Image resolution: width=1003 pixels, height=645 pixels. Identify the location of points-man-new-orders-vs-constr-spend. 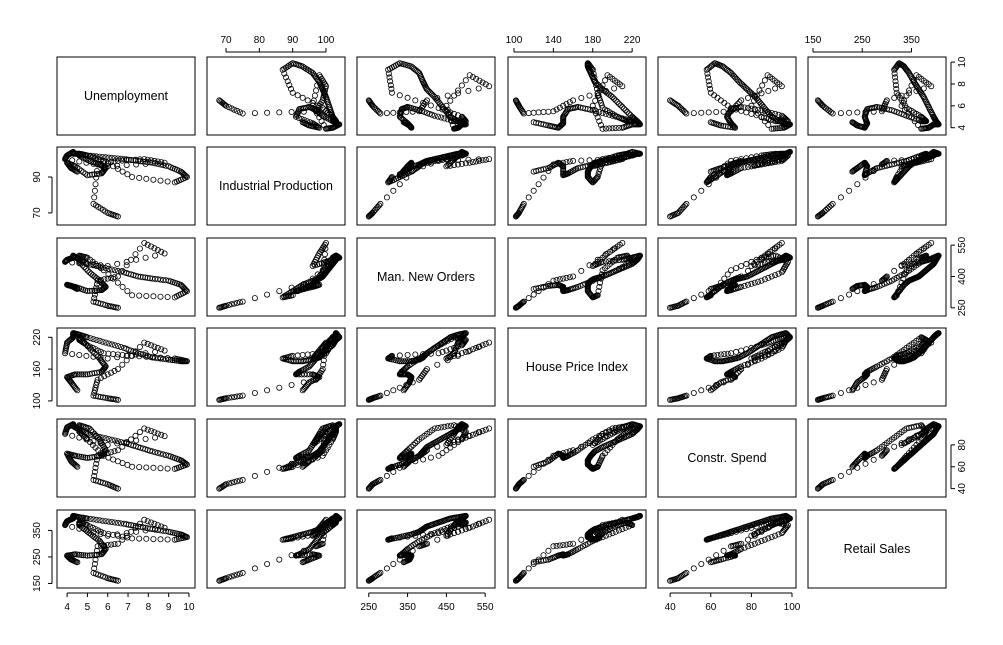
(730, 275).